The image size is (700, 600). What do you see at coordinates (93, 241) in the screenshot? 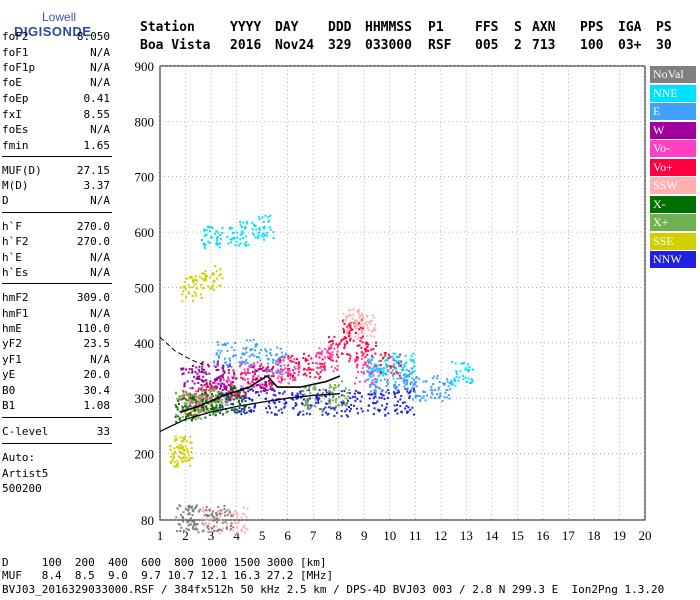
I see `param-value: 270.0` at bounding box center [93, 241].